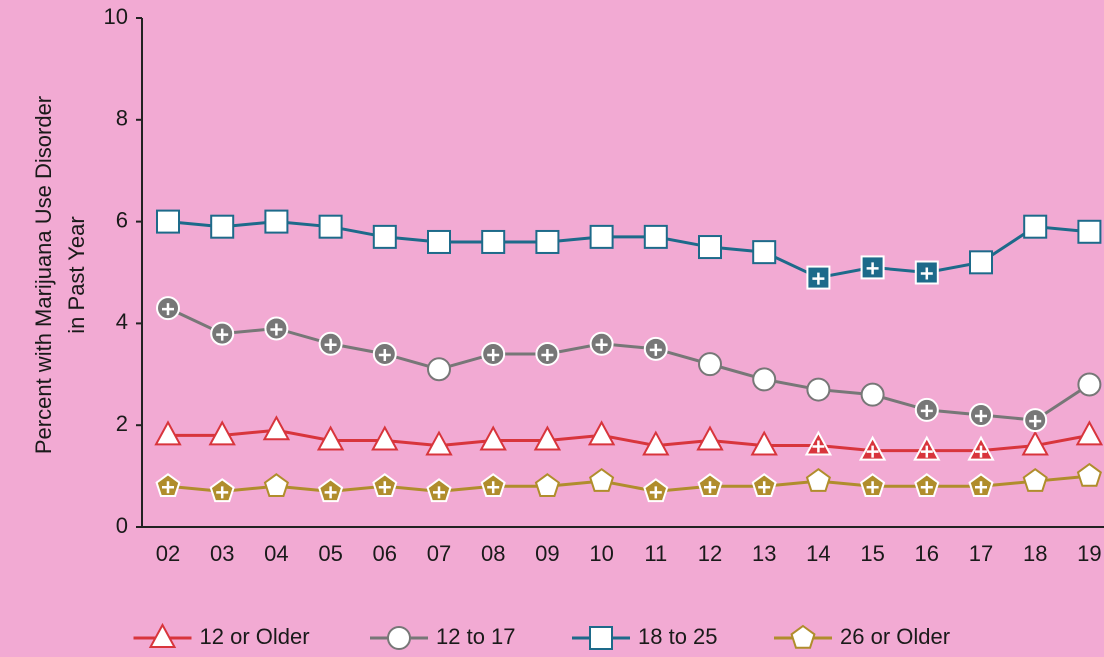 The height and width of the screenshot is (657, 1104). Describe the element at coordinates (168, 553) in the screenshot. I see `x-tick-label: 02` at that location.